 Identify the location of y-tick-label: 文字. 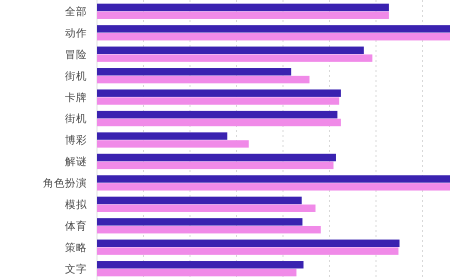
(76, 269).